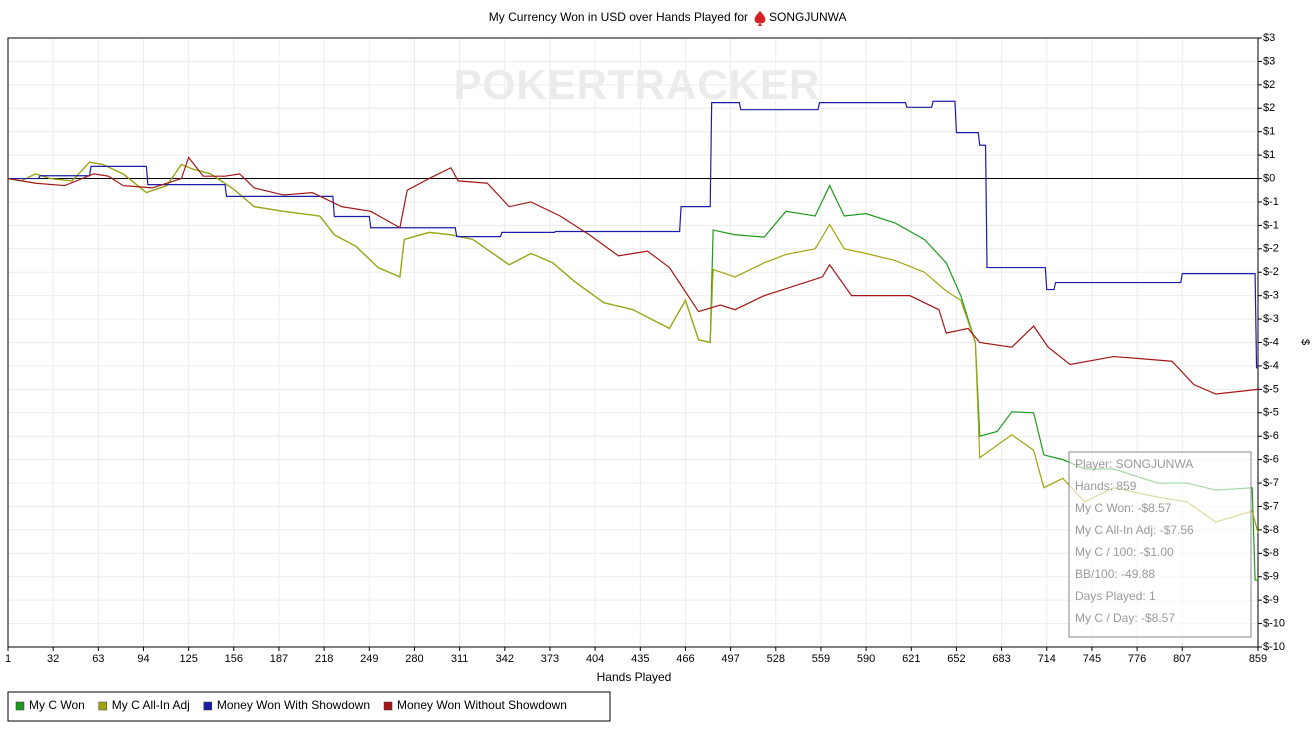 The height and width of the screenshot is (740, 1315). What do you see at coordinates (53, 659) in the screenshot?
I see `x-tick-label: 32` at bounding box center [53, 659].